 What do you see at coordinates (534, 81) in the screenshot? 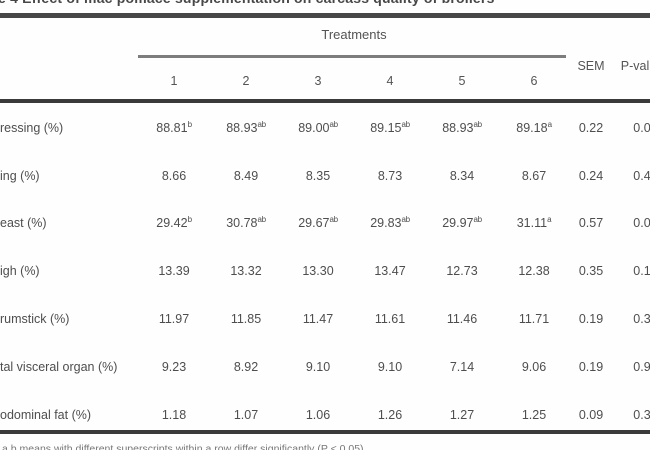
I see `treatment-column-header: 6` at bounding box center [534, 81].